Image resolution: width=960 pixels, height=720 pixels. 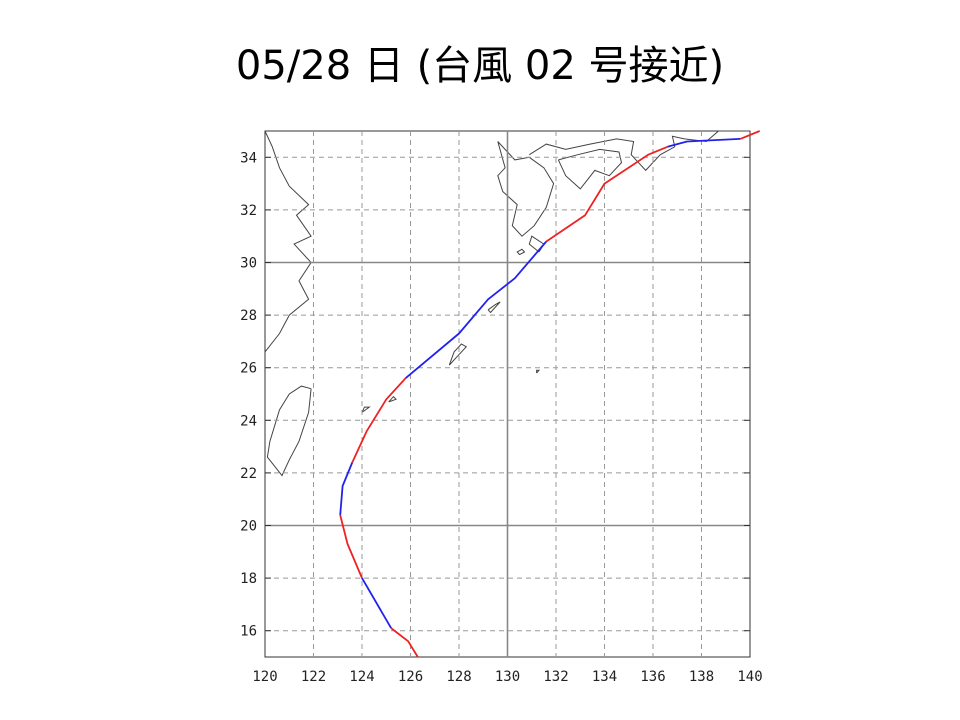 I want to click on longitude-label: 140, so click(x=749, y=677).